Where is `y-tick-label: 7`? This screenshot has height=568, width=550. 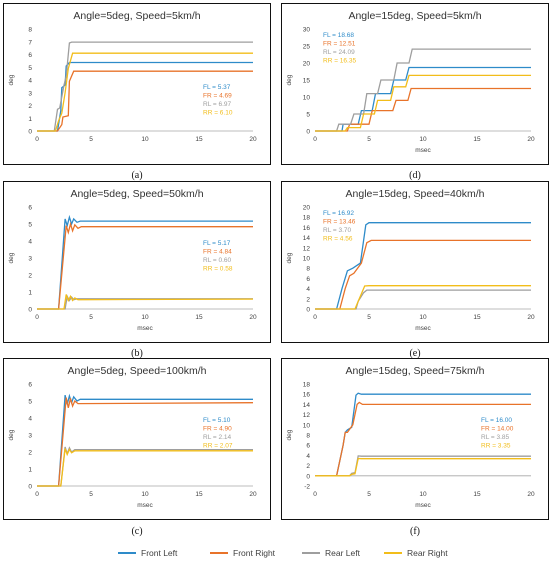 y-tick-label: 7 is located at coordinates (30, 42).